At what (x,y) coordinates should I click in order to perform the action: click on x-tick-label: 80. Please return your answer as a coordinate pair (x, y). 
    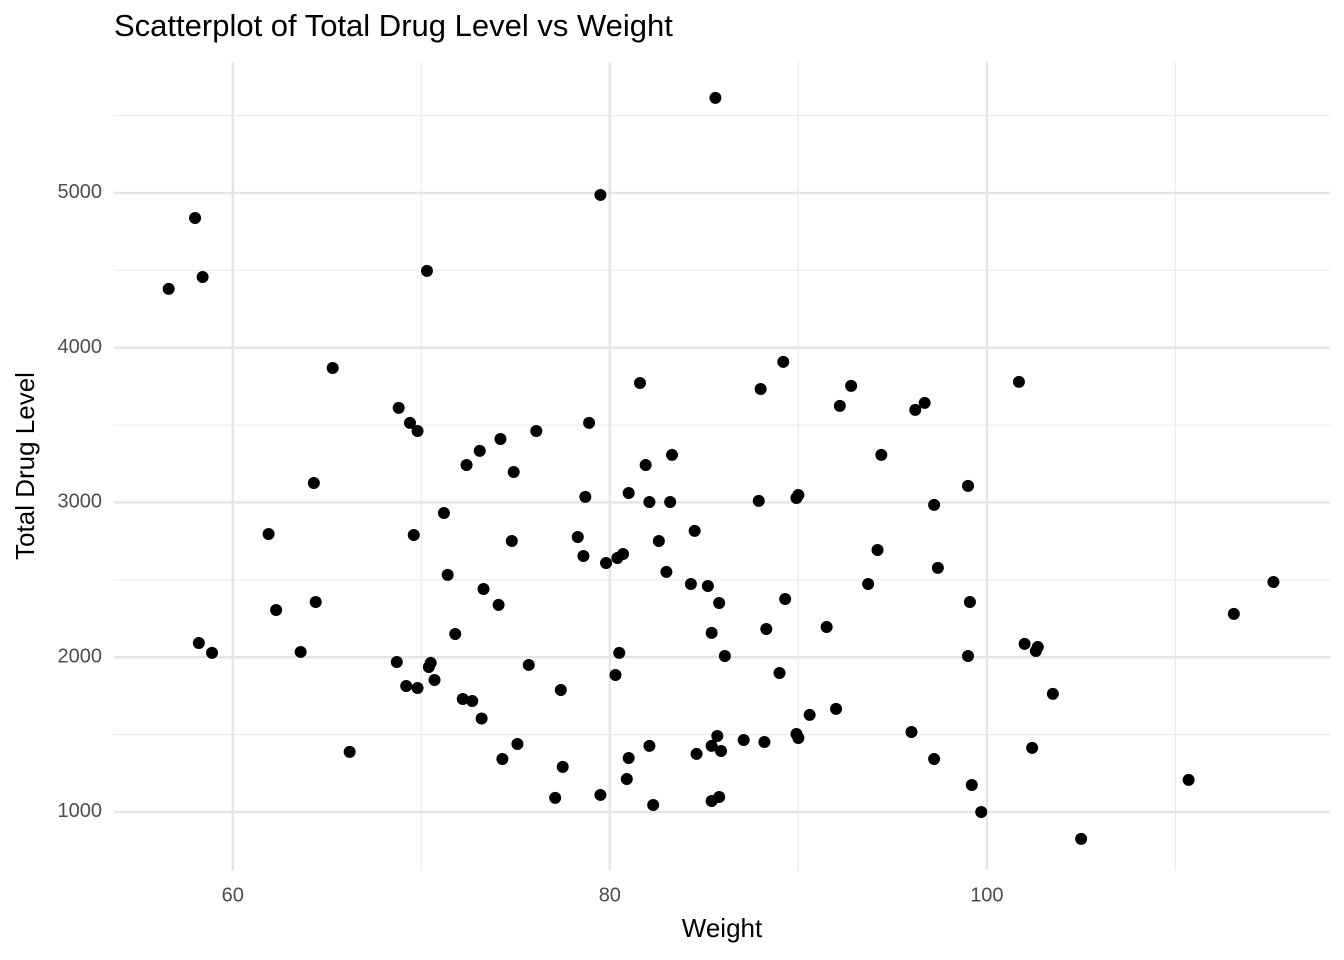
    Looking at the image, I should click on (610, 895).